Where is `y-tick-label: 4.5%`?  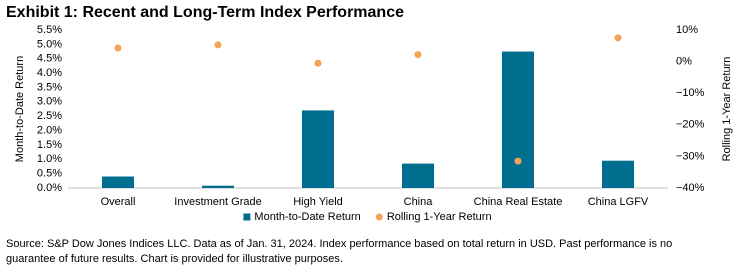
y-tick-label: 4.5% is located at coordinates (49, 59).